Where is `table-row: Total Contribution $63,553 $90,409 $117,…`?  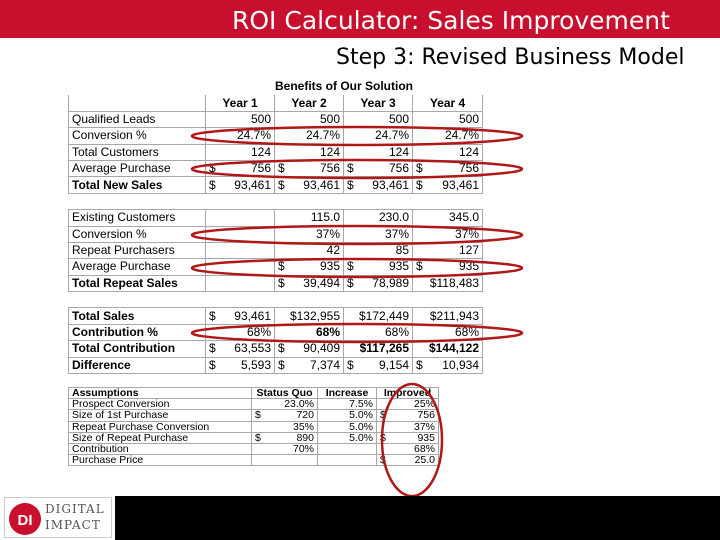
table-row: Total Contribution $63,553 $90,409 $117,… is located at coordinates (275, 349).